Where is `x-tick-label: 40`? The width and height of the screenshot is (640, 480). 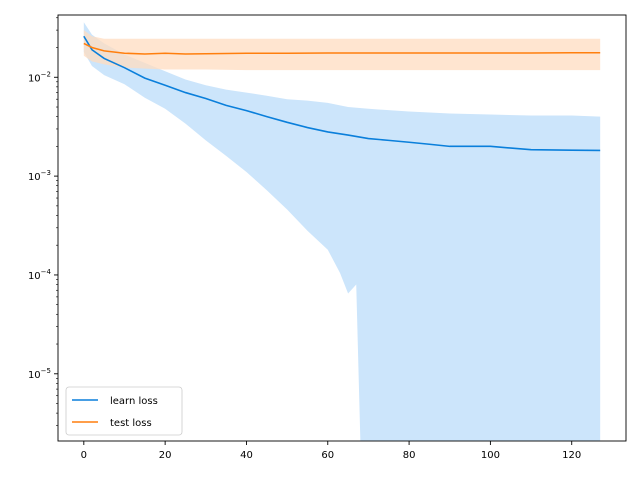 x-tick-label: 40 is located at coordinates (246, 455).